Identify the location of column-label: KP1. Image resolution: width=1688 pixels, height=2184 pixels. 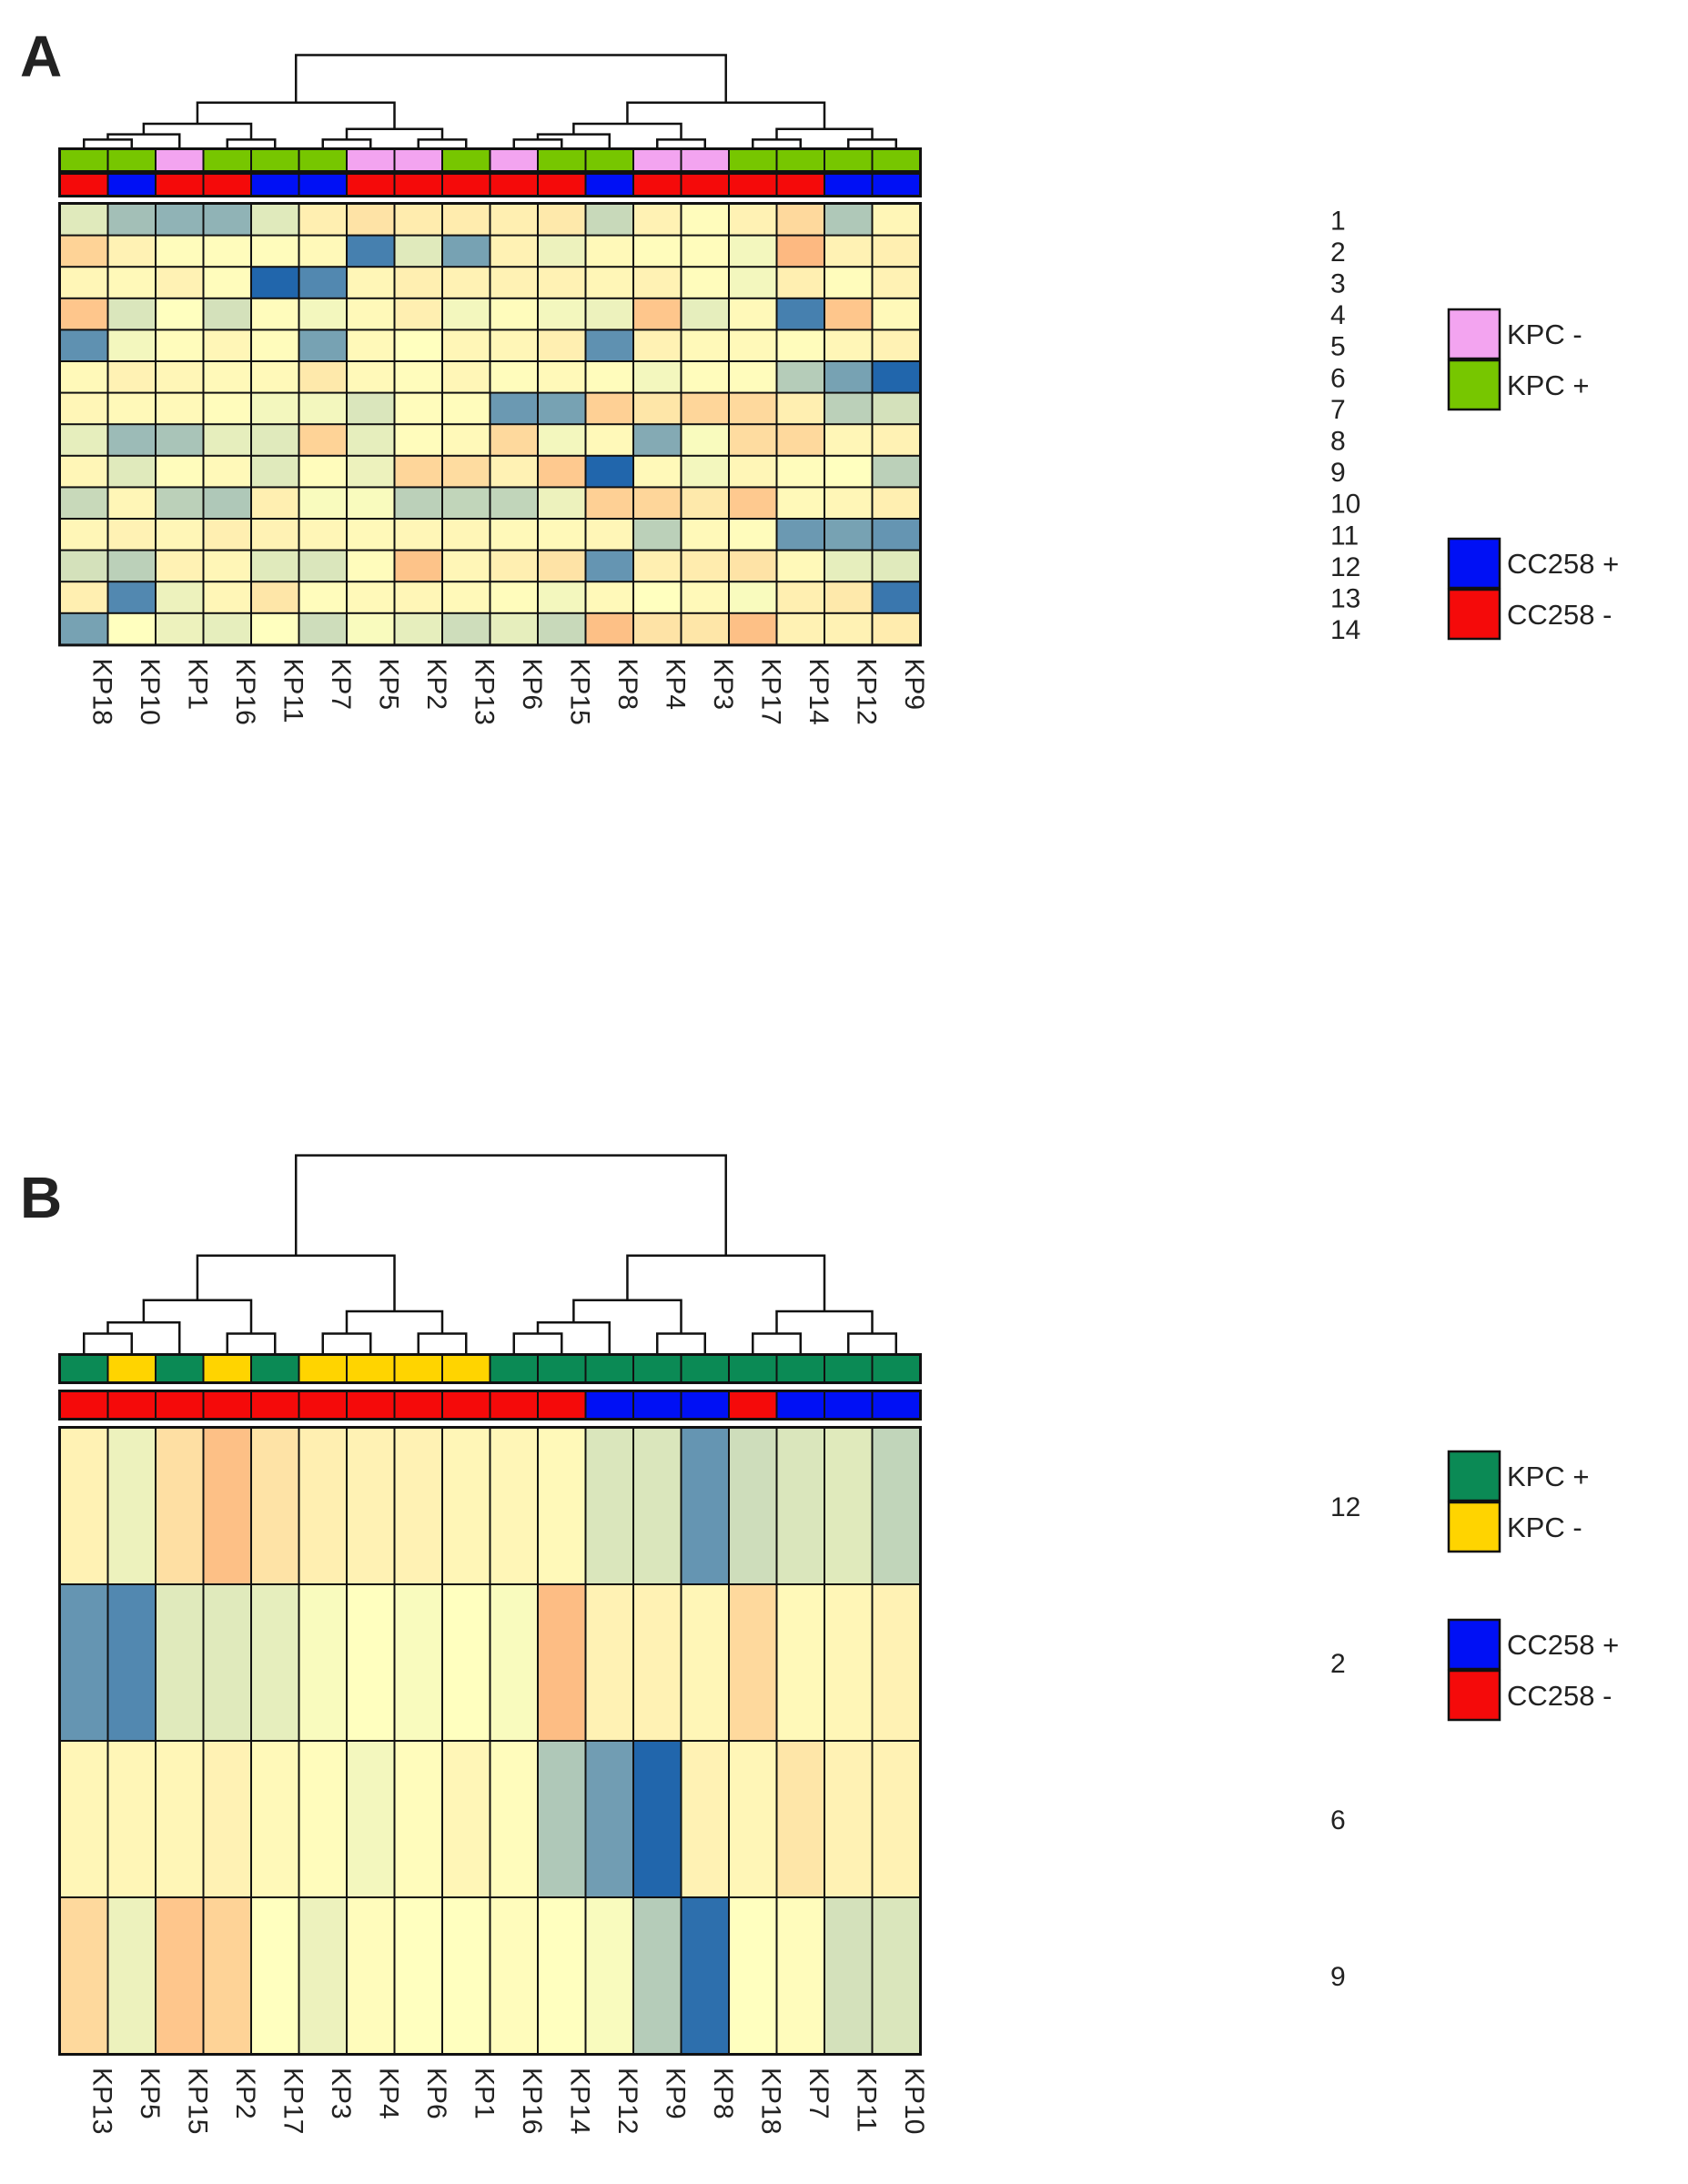
(197, 684).